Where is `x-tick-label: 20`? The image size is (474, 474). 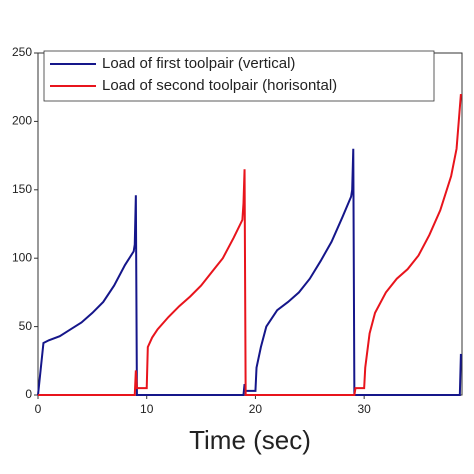 x-tick-label: 20 is located at coordinates (256, 409).